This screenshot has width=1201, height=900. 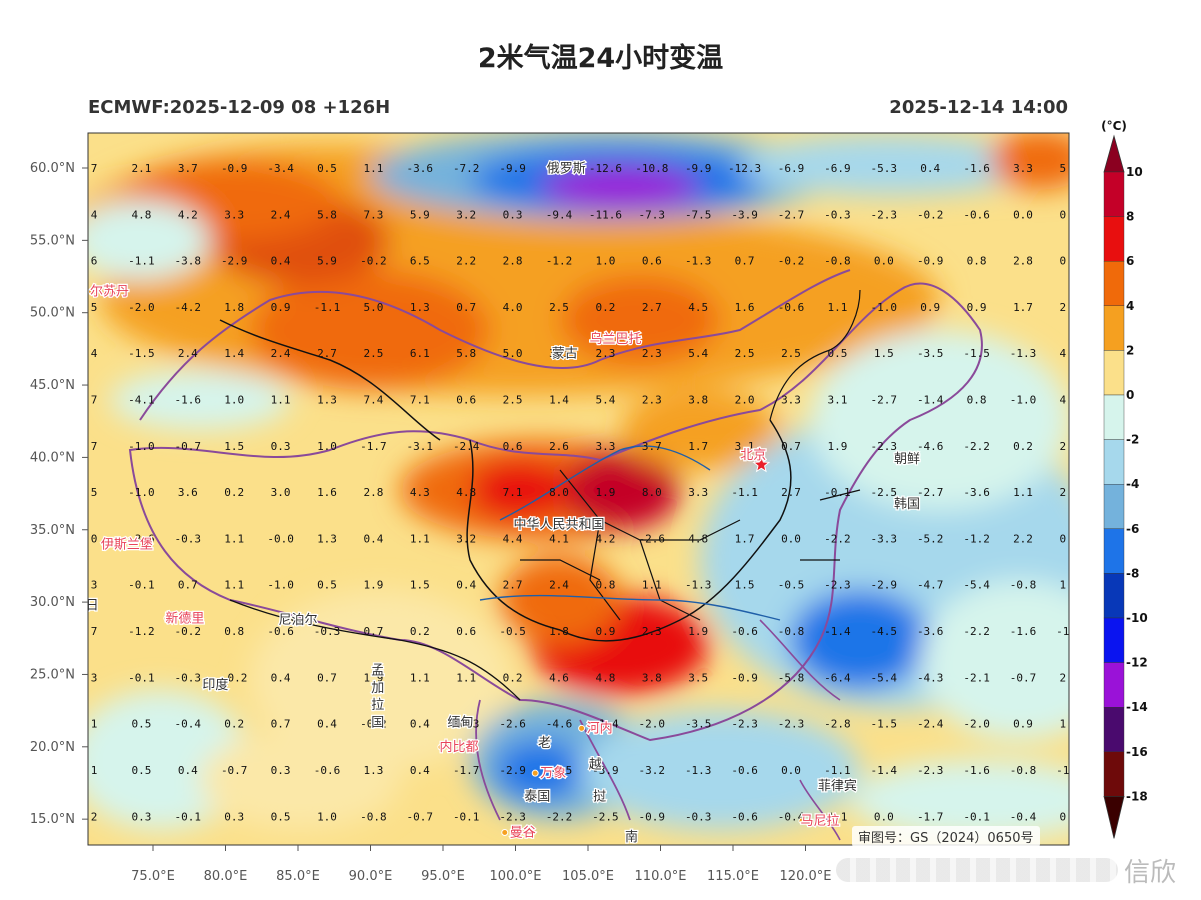 I want to click on grid-value: -3.8, so click(x=188, y=261).